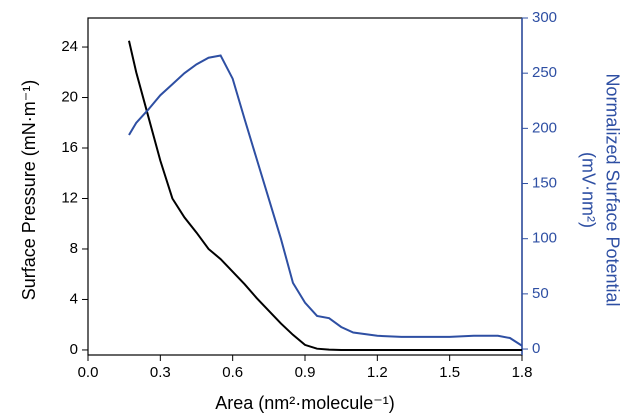 This screenshot has height=417, width=636. What do you see at coordinates (588, 190) in the screenshot?
I see `y2-axis-label: (mV·nm²)` at bounding box center [588, 190].